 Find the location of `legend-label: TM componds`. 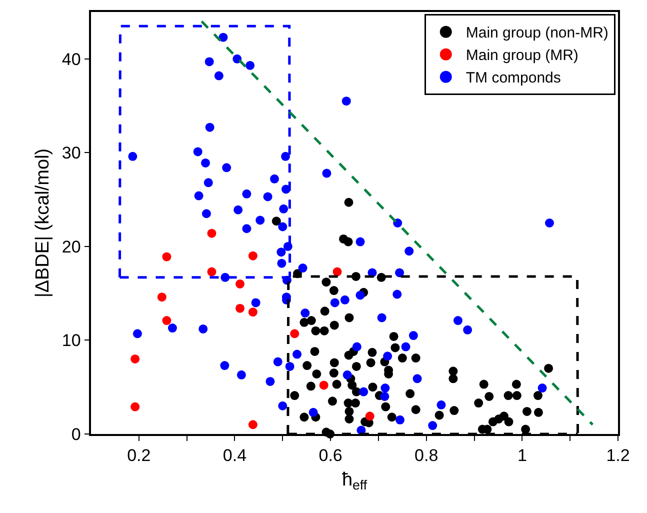

legend-label: TM componds is located at coordinates (513, 78).